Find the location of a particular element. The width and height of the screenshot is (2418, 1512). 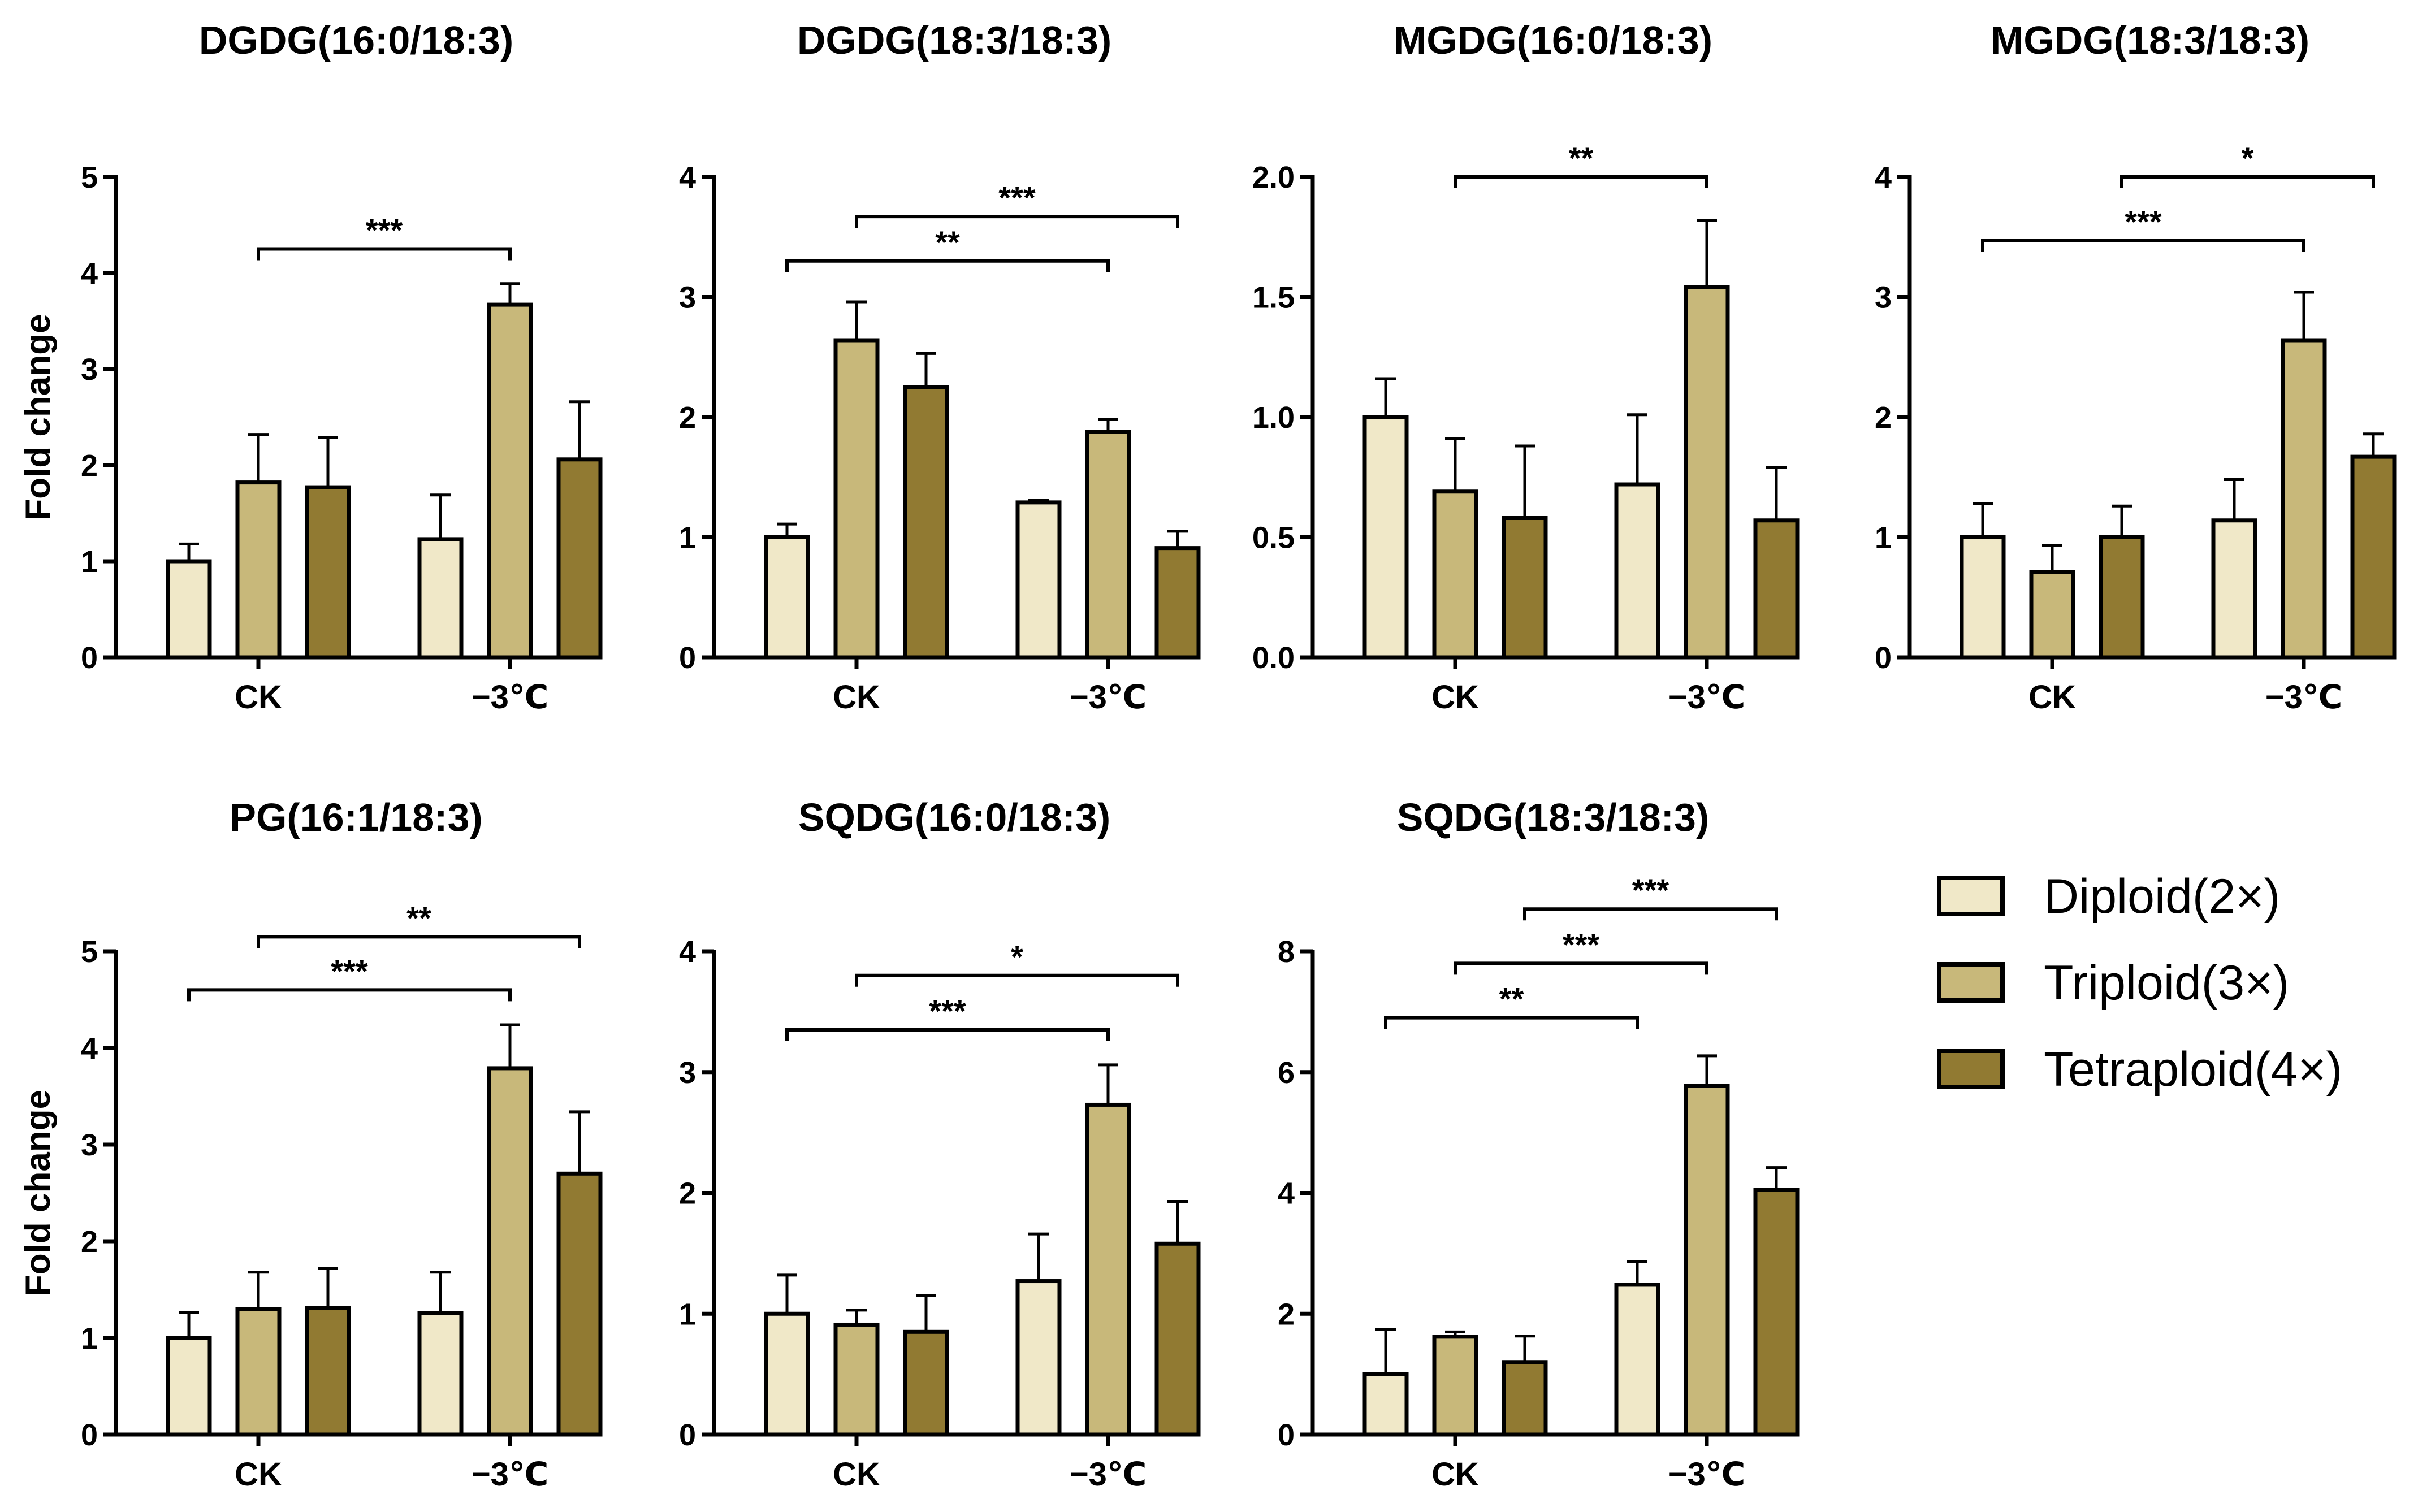

chart-panel: DGDG(16:0/18:3) Fold change 0 1 2 3 4 5 CK −3℃ *** is located at coordinates (311, 367).